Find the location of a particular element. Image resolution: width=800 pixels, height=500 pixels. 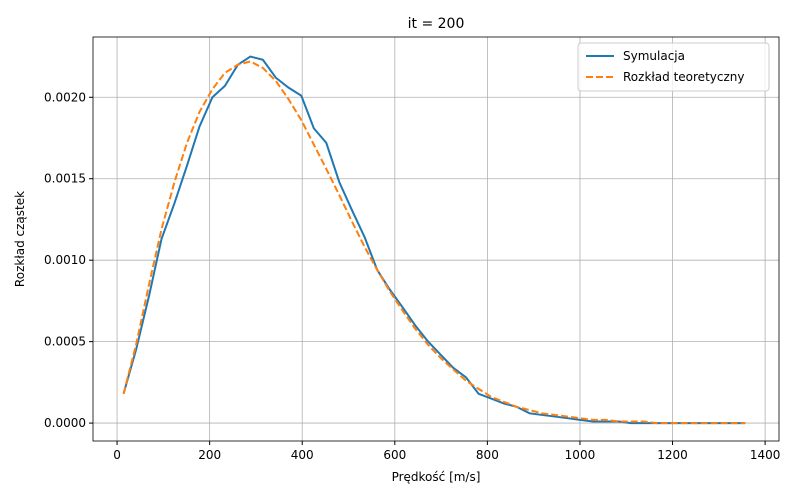

legend-box is located at coordinates (673, 67).